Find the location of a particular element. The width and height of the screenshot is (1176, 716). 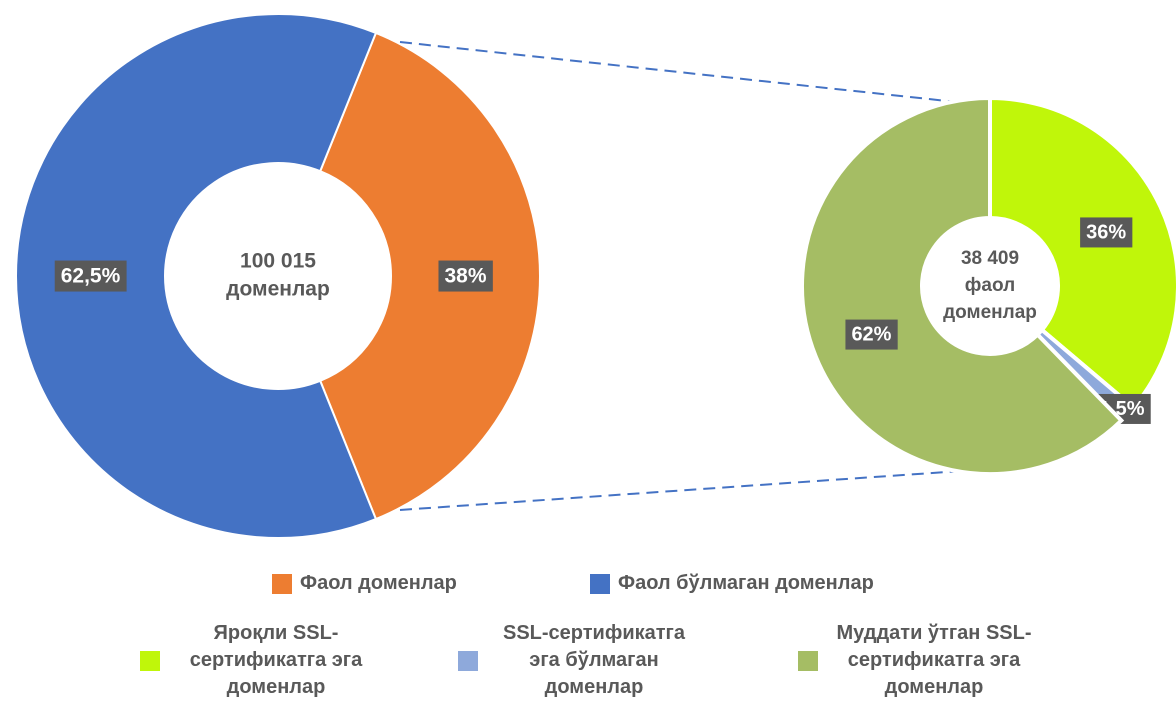

data-label-text: 38% is located at coordinates (465, 276).